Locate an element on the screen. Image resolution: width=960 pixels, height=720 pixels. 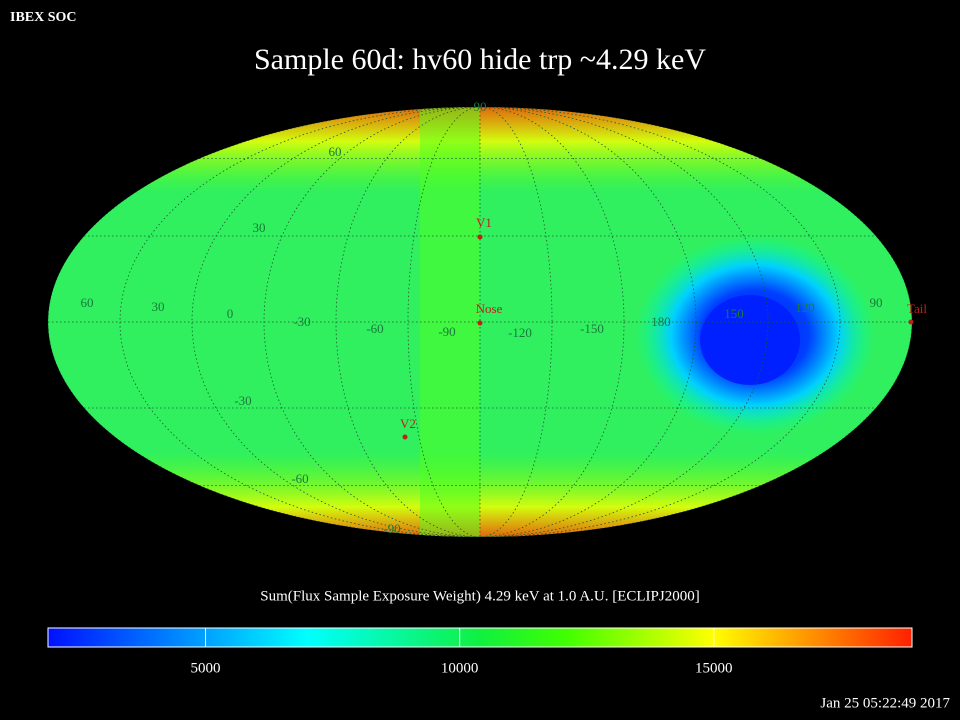
colorbar-tick-label: 5000 is located at coordinates (206, 668).